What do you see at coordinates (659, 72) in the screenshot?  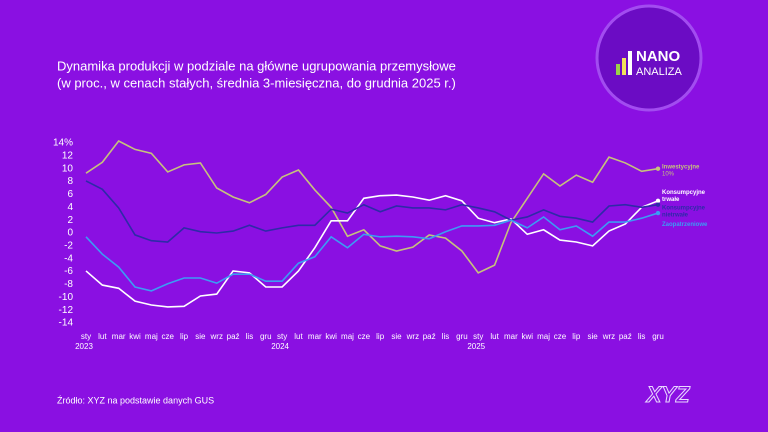 I see `logo-text: ANALIZA` at bounding box center [659, 72].